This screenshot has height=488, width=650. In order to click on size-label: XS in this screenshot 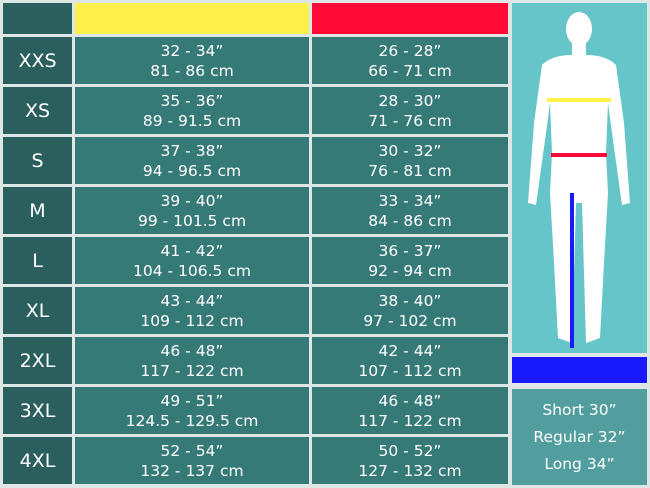, I will do `click(37, 110)`.